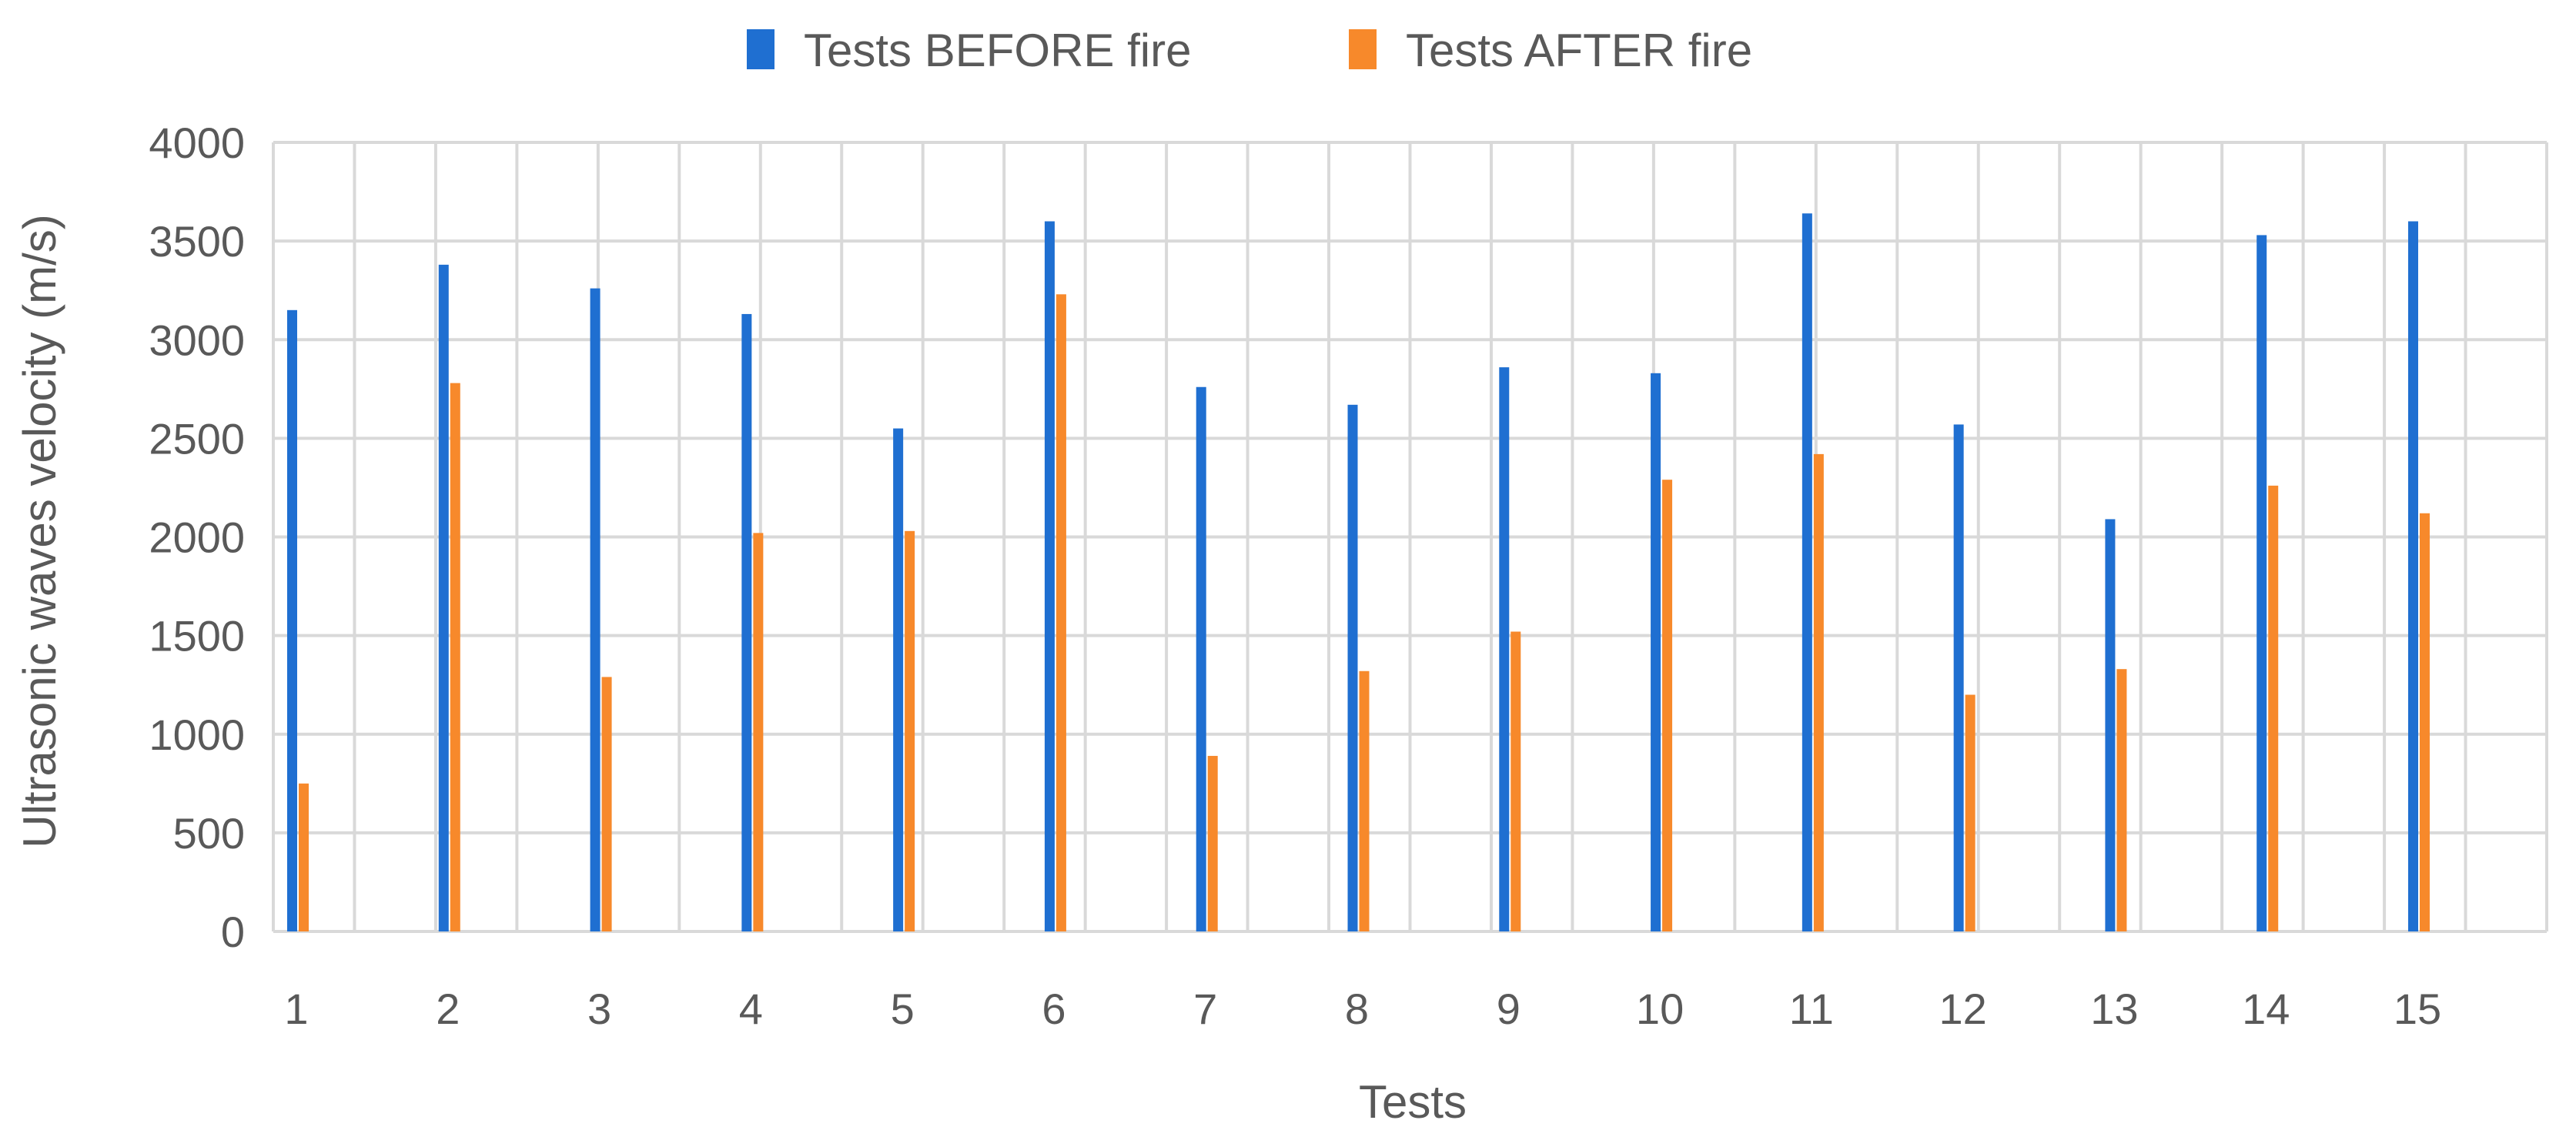 The width and height of the screenshot is (2576, 1147). I want to click on x-tick-label: 15, so click(2418, 1009).